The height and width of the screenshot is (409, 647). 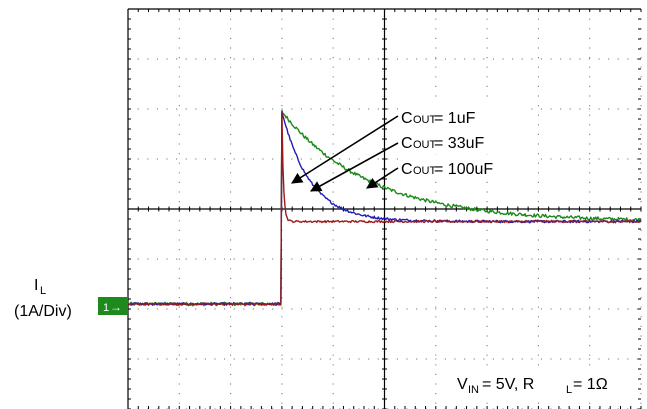 I want to click on channel-marker-number: 1, so click(x=106, y=308).